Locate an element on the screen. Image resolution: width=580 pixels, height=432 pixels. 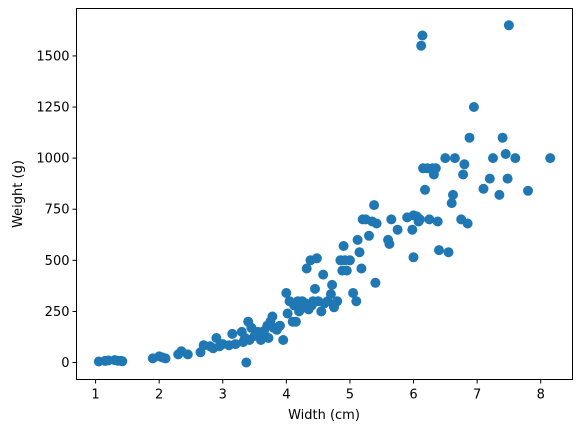
y-tick-label-5: 1250 is located at coordinates (52, 108).